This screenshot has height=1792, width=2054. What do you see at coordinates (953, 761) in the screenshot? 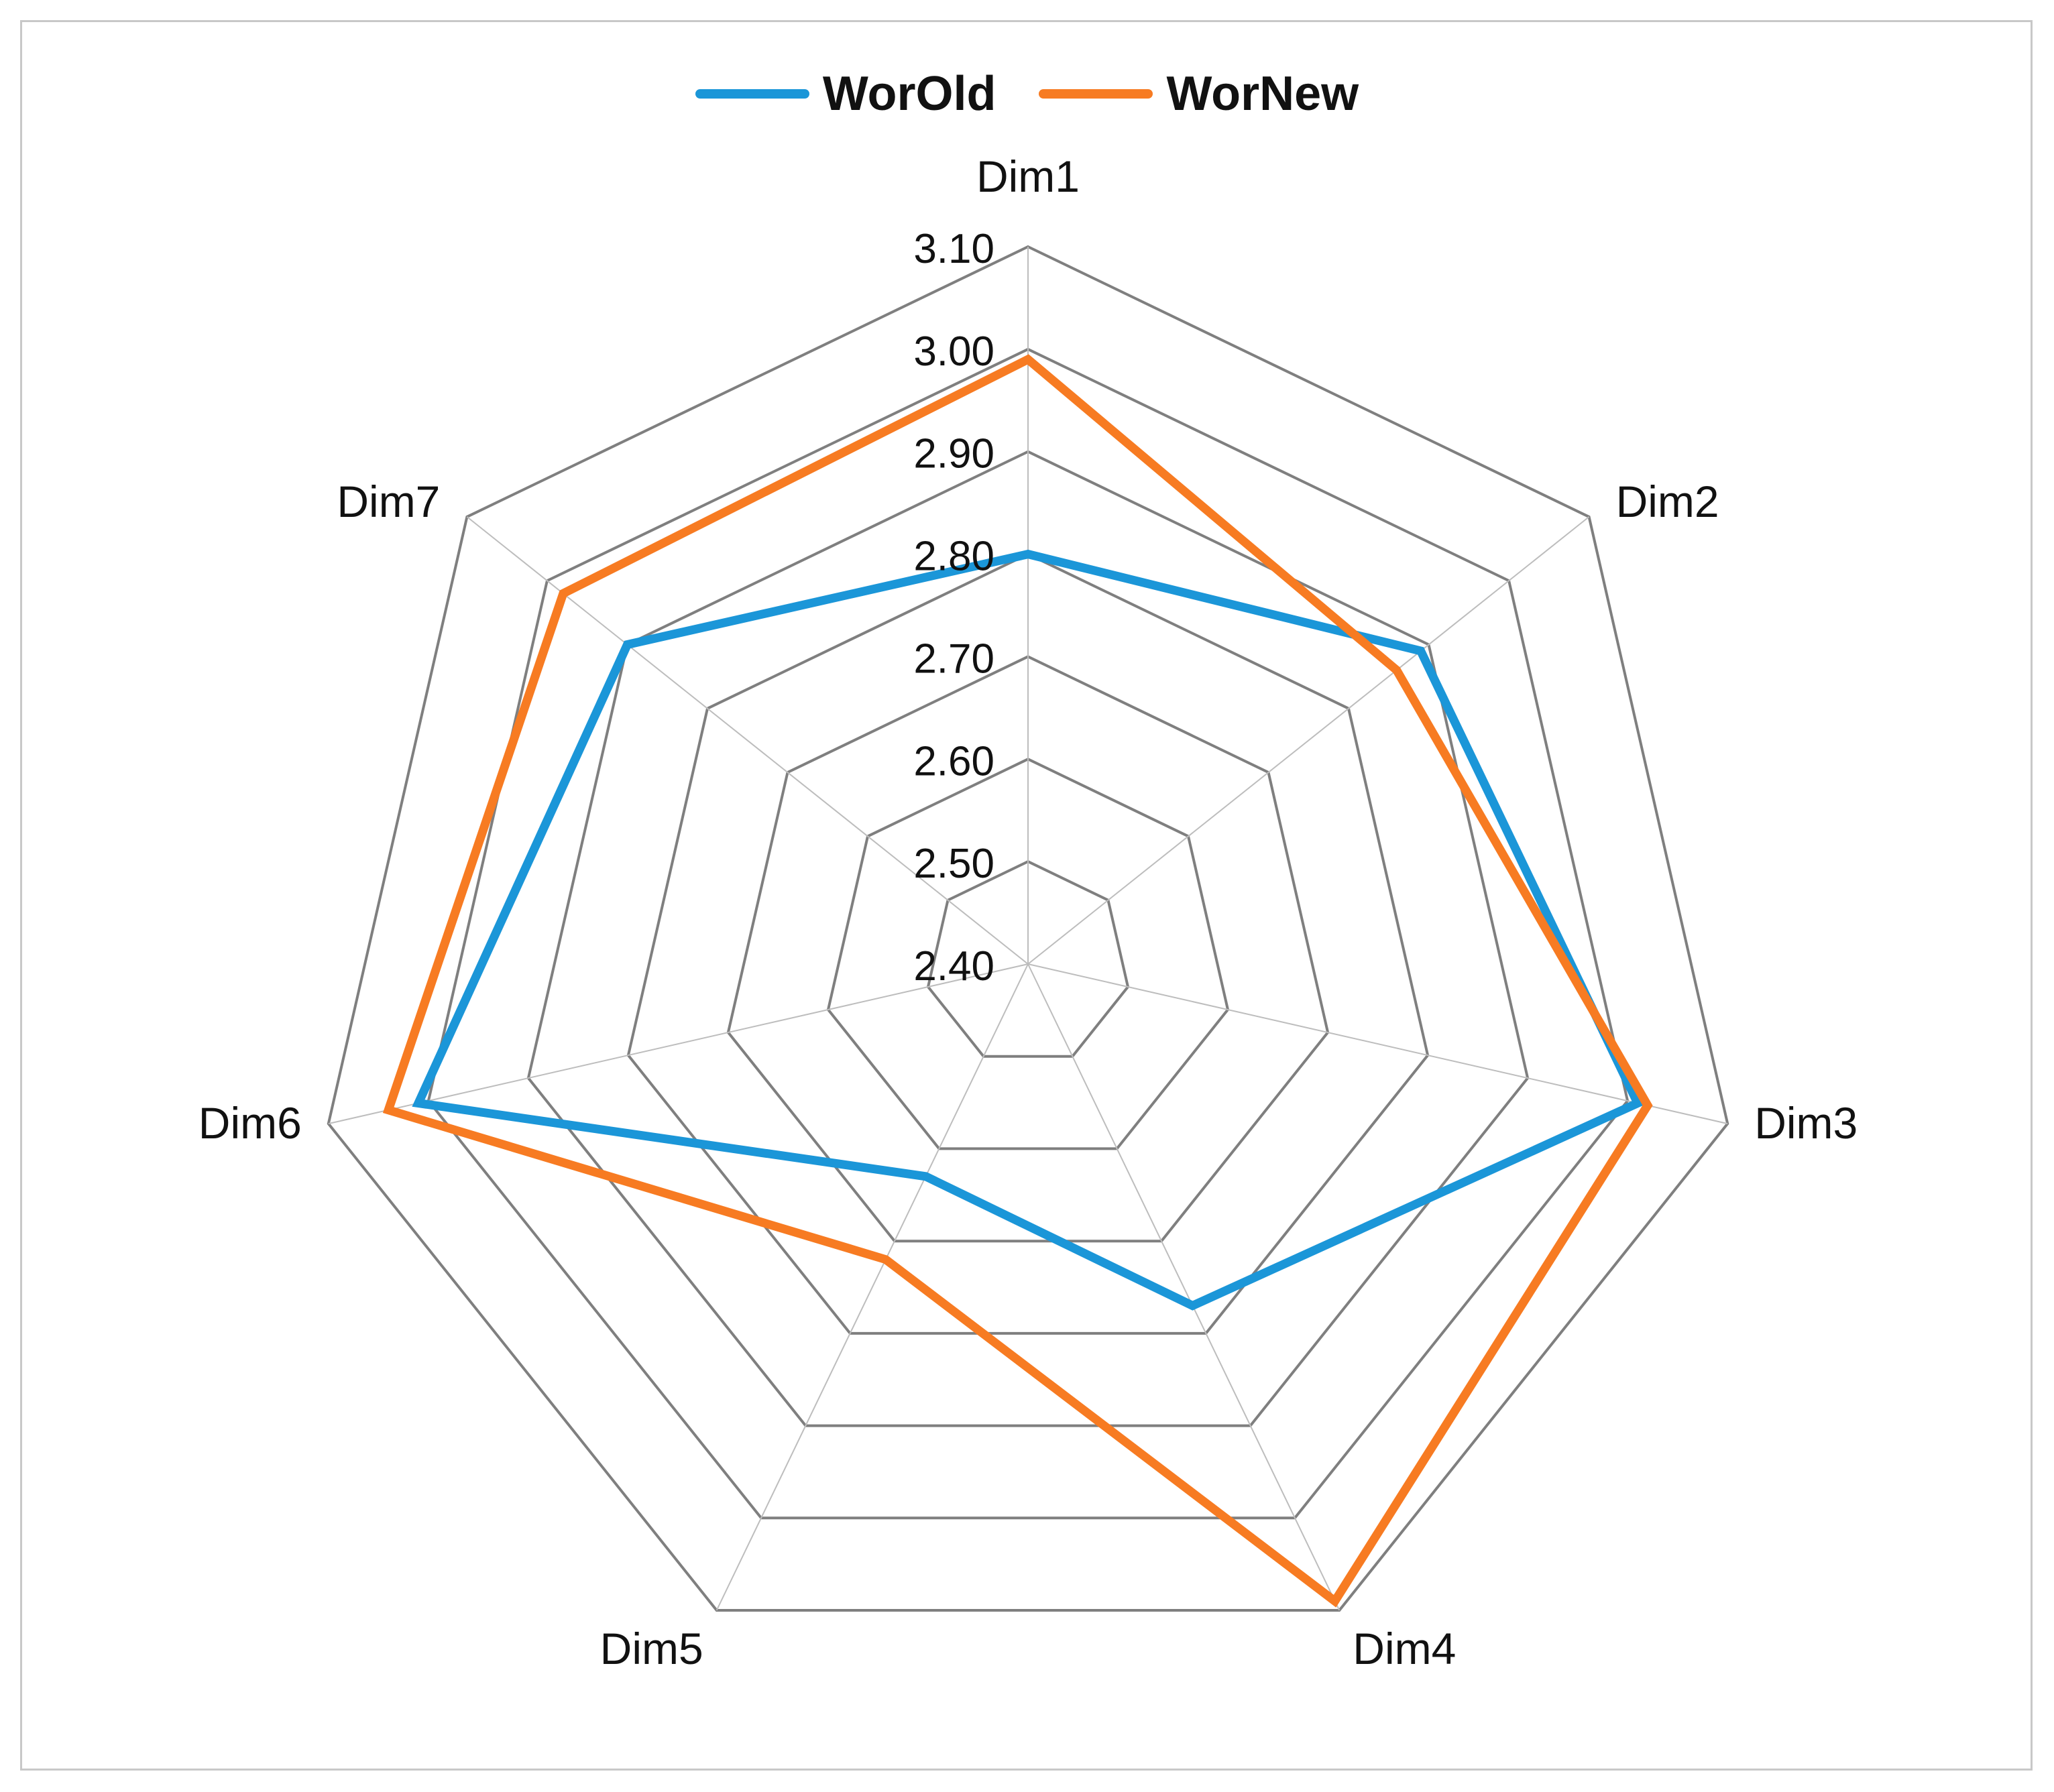
I see `tick-label: 2.60` at bounding box center [953, 761].